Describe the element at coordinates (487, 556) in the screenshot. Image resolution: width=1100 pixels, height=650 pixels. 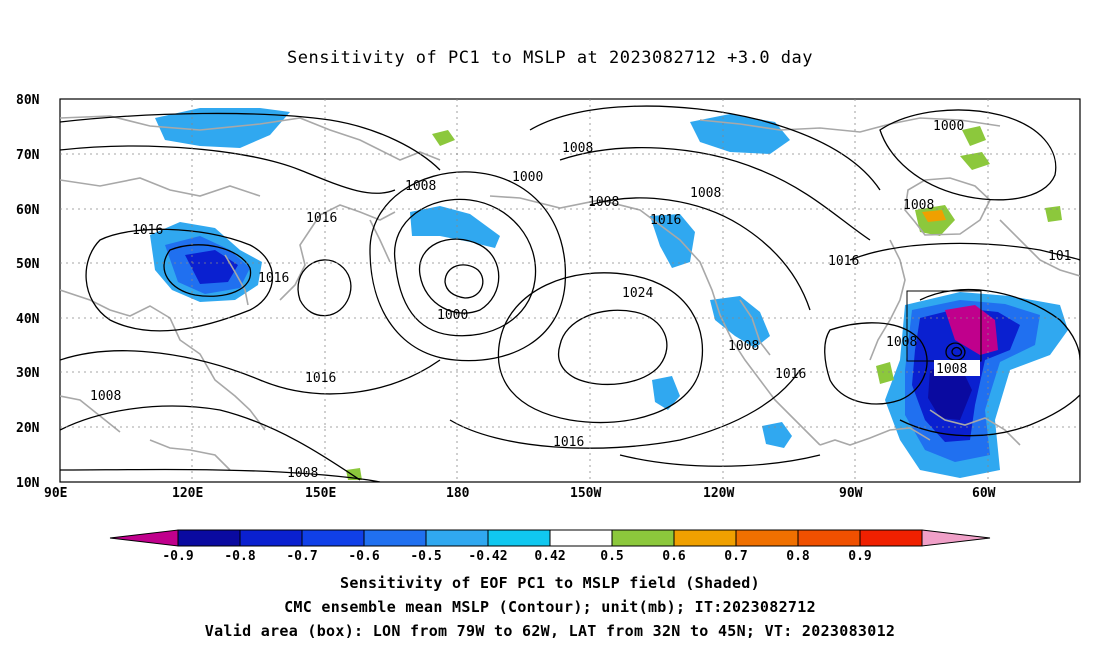
I see `colorbar-label: -0.42` at that location.